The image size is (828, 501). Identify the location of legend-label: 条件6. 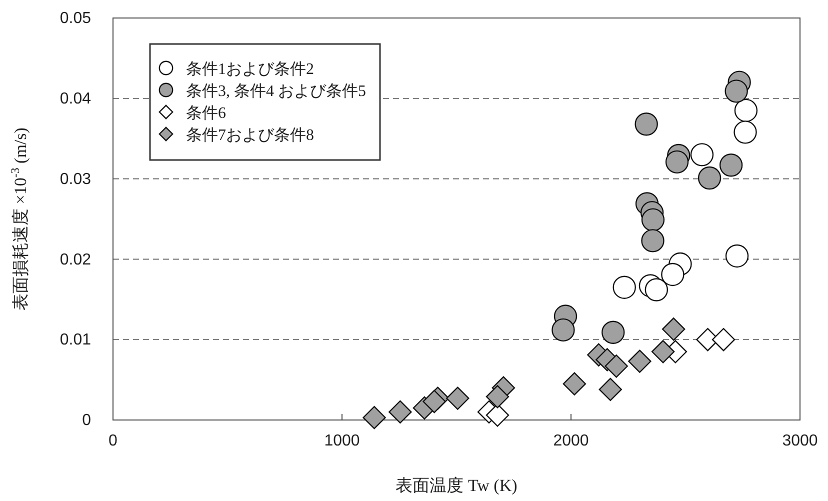
(206, 113).